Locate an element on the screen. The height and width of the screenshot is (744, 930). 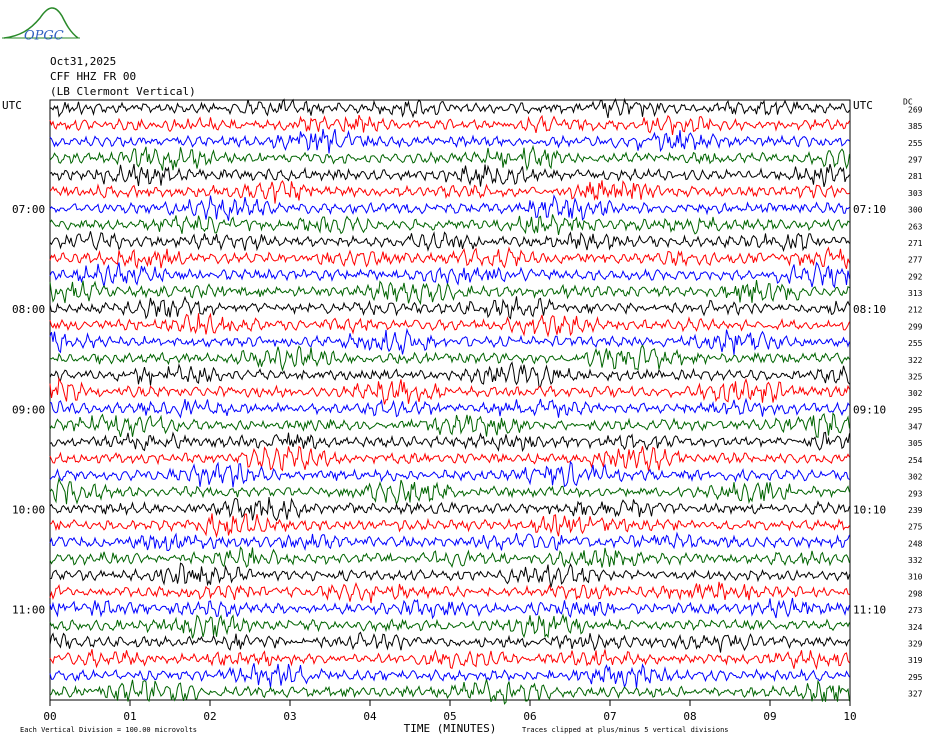
dc-header: DC is located at coordinates (908, 102).